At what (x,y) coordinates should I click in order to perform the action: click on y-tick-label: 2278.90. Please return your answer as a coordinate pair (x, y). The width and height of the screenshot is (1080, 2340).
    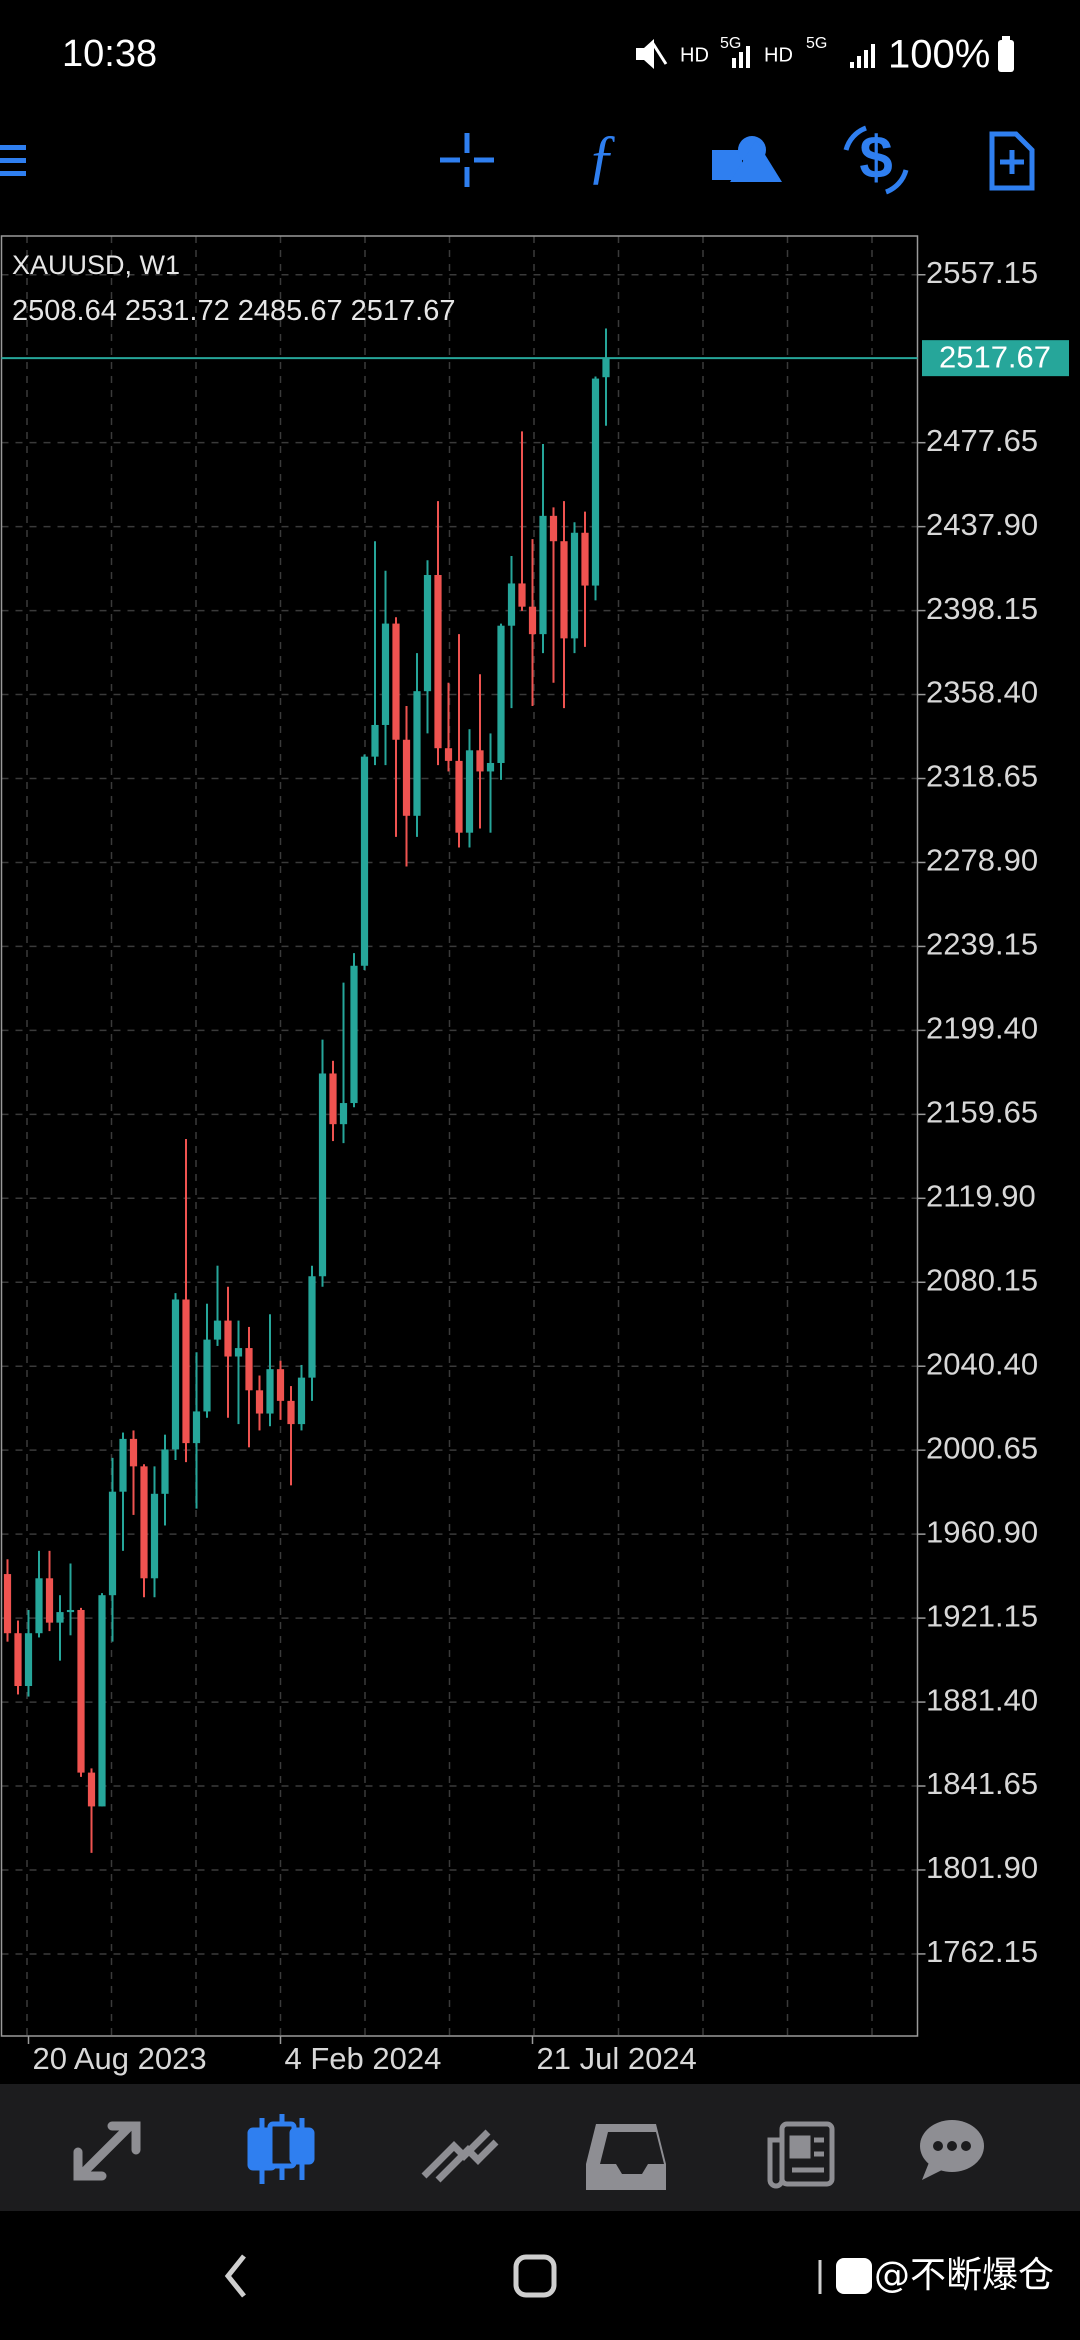
    Looking at the image, I should click on (982, 860).